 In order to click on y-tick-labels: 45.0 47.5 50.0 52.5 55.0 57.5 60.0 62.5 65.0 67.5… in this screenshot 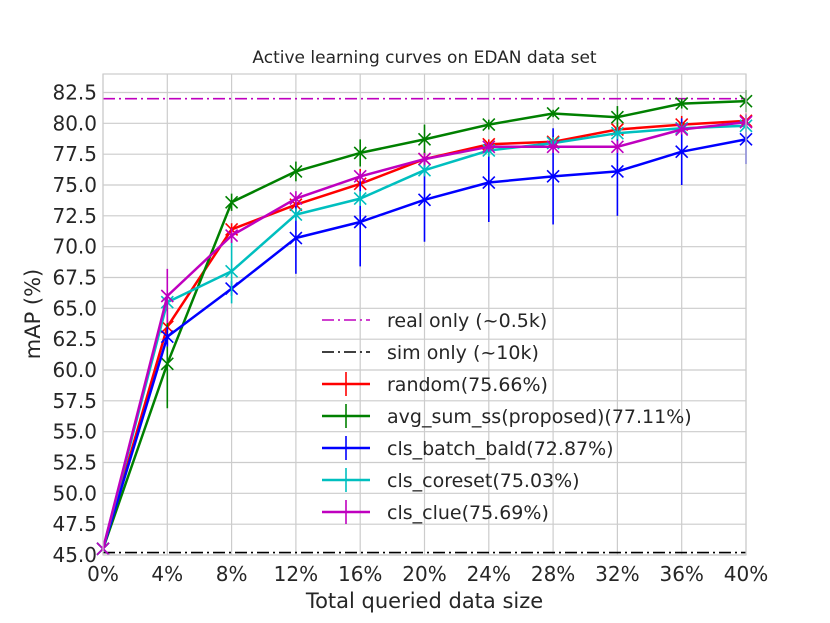, I will do `click(74, 324)`.